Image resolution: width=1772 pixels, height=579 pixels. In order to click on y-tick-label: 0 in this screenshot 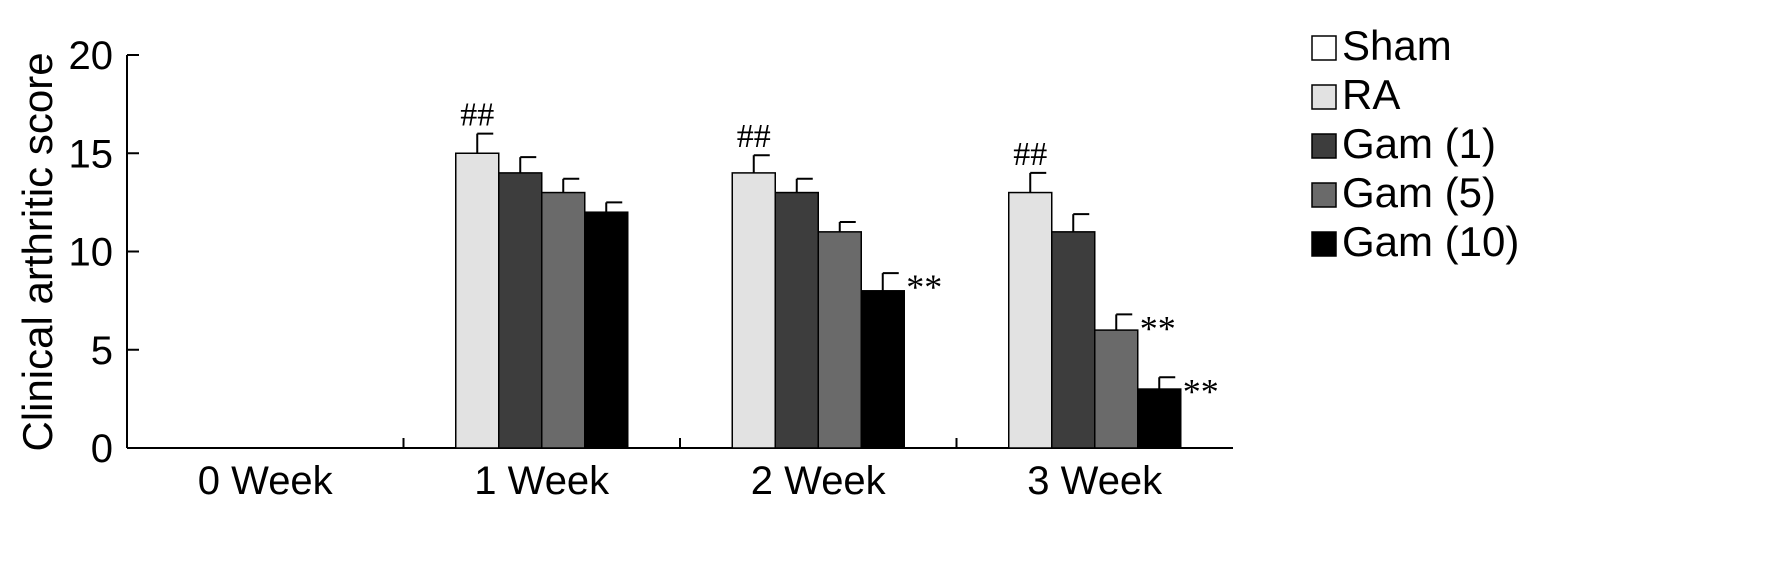, I will do `click(102, 449)`.